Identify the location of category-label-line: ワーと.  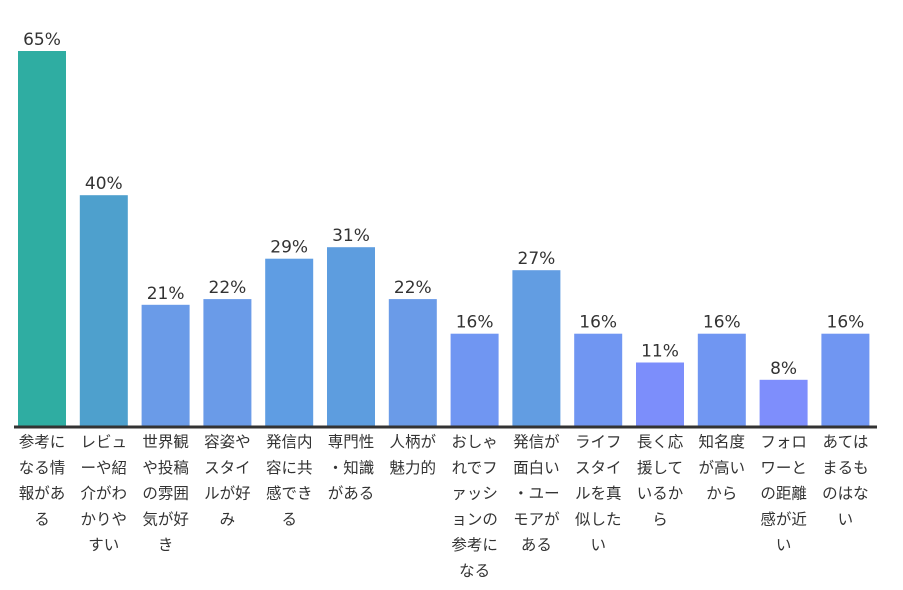
(783, 468).